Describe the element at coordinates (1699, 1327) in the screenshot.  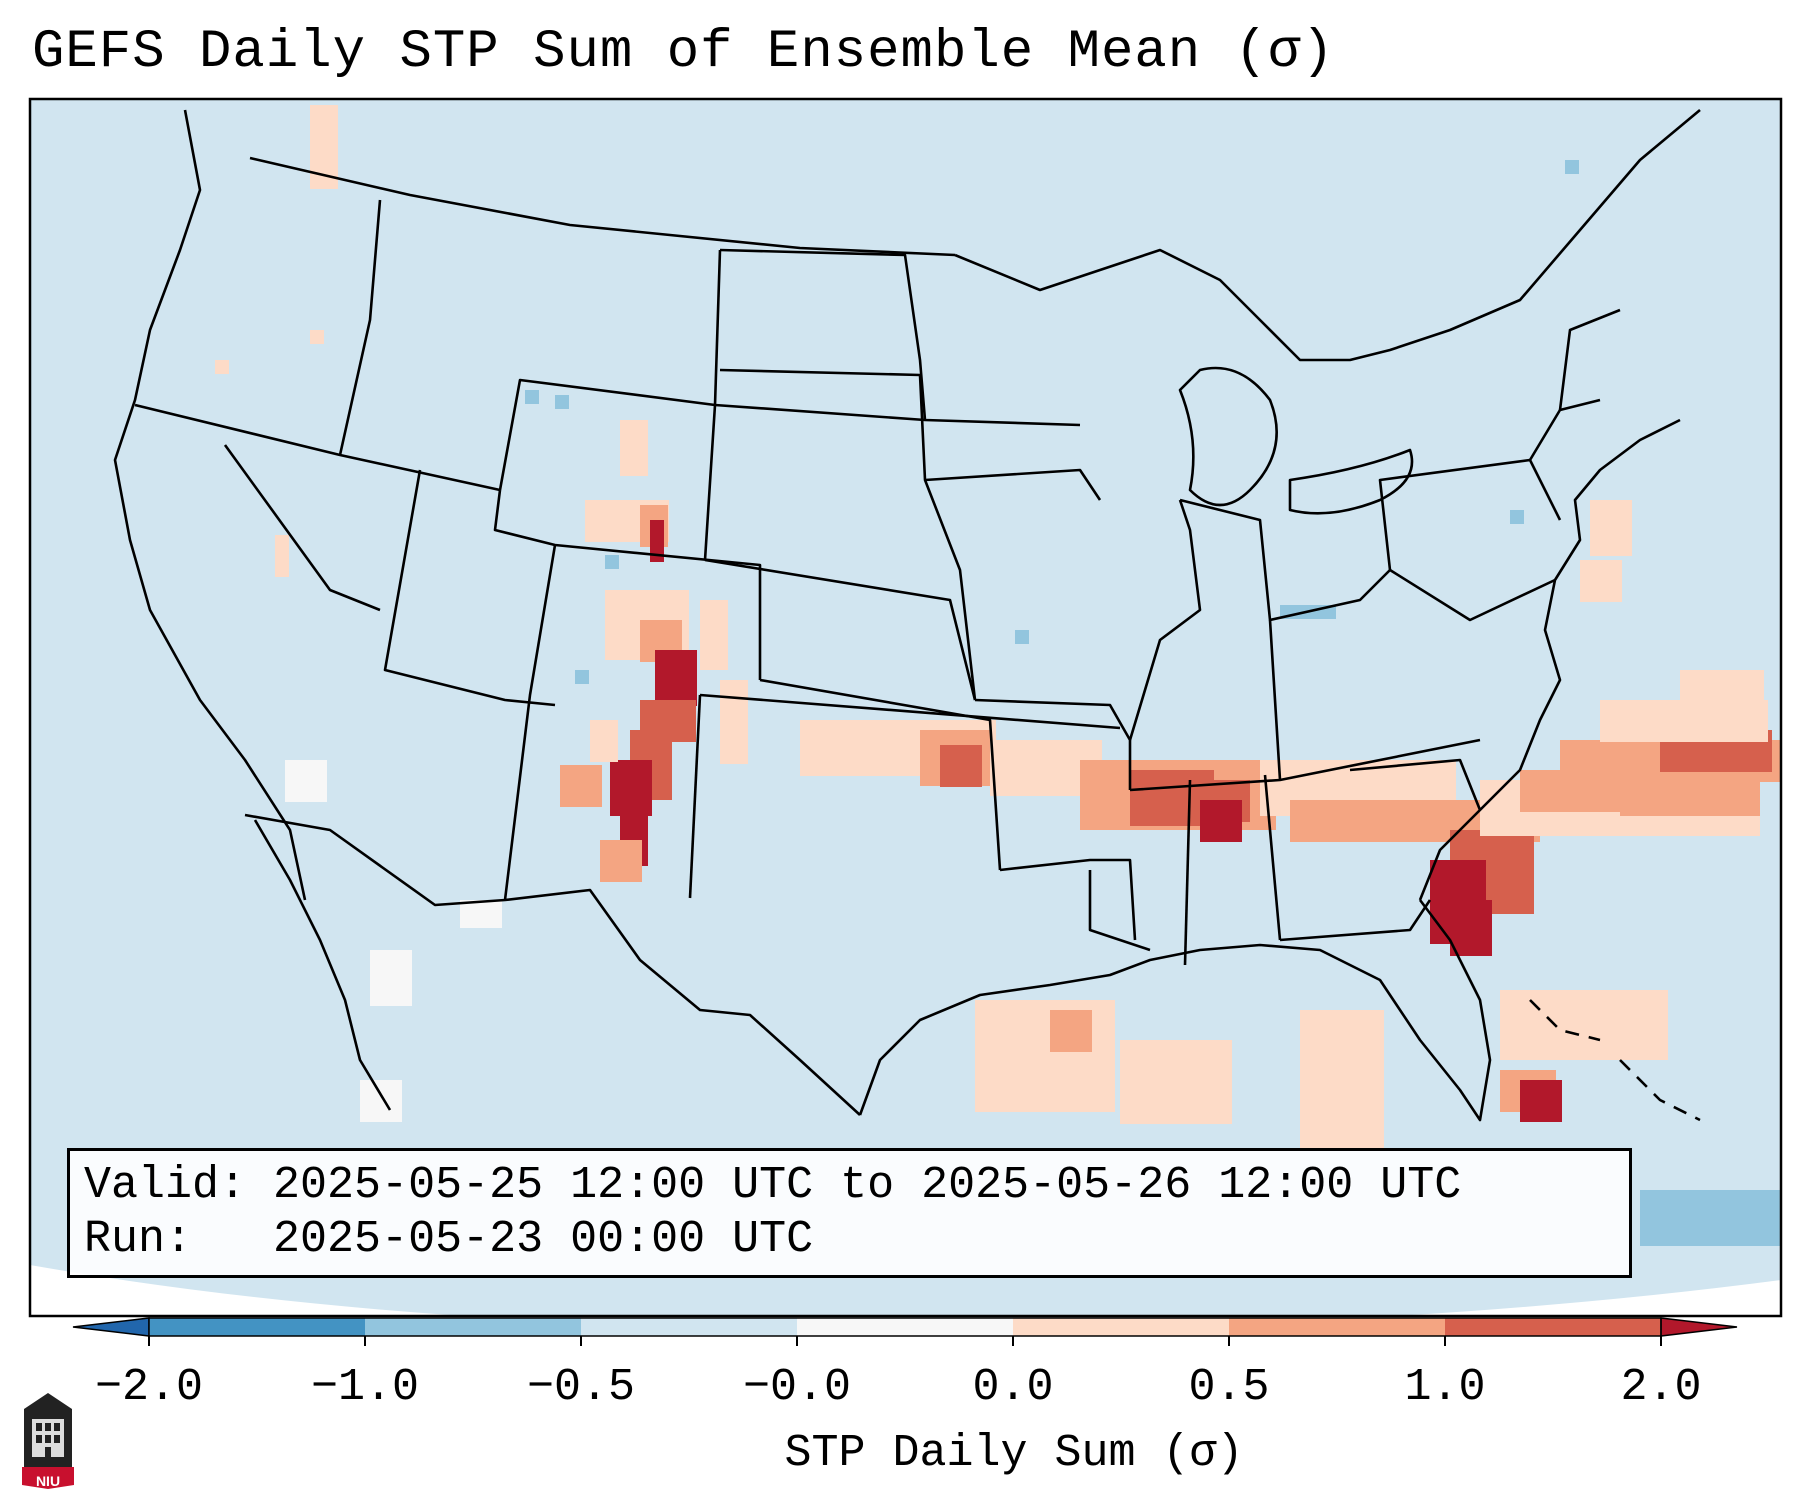
I see `colorbar-over-arrow` at that location.